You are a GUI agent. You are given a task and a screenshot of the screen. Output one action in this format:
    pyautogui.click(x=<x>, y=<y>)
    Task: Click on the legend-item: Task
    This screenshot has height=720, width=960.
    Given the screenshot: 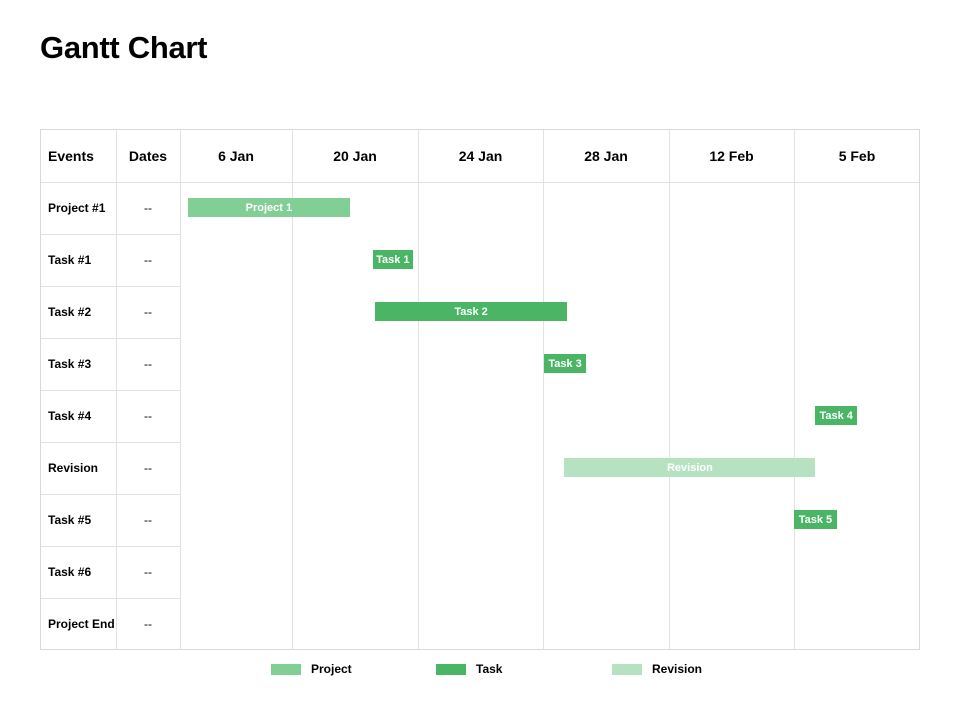 What is the action you would take?
    pyautogui.click(x=469, y=669)
    